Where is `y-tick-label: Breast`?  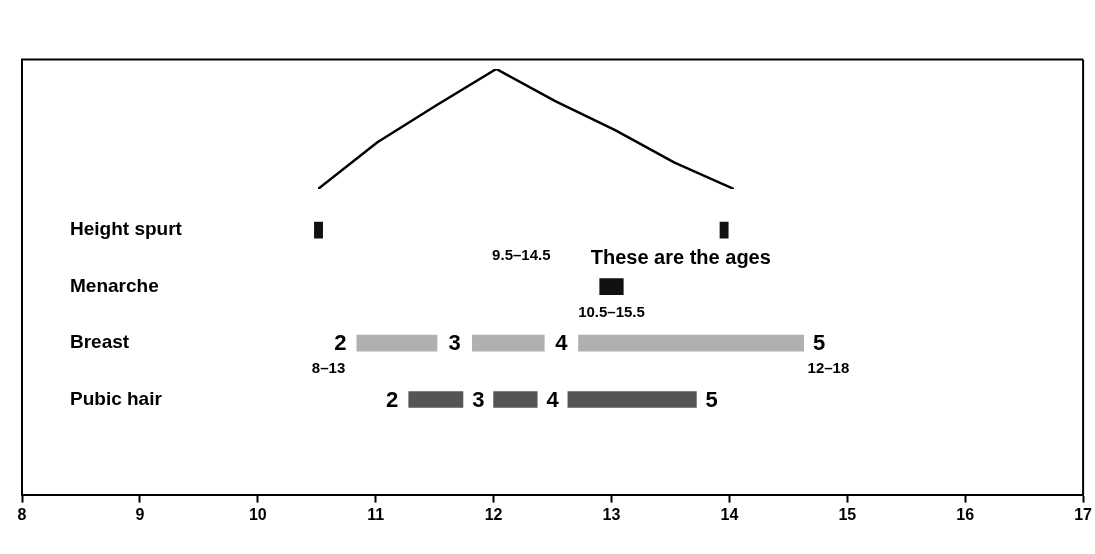 y-tick-label: Breast is located at coordinates (100, 342).